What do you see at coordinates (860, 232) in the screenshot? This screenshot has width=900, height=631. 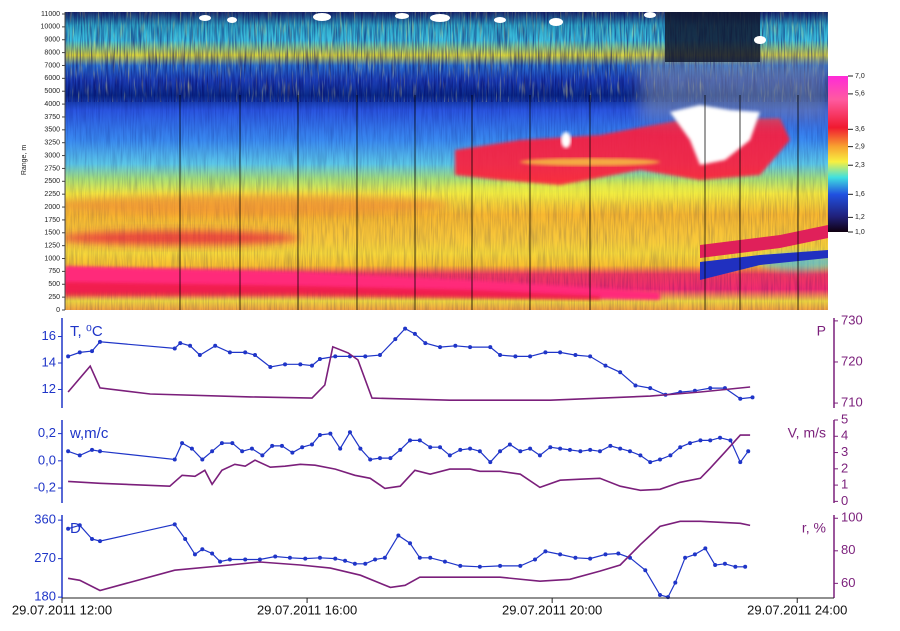 I see `colorbar-tick-label: 1,0` at bounding box center [860, 232].